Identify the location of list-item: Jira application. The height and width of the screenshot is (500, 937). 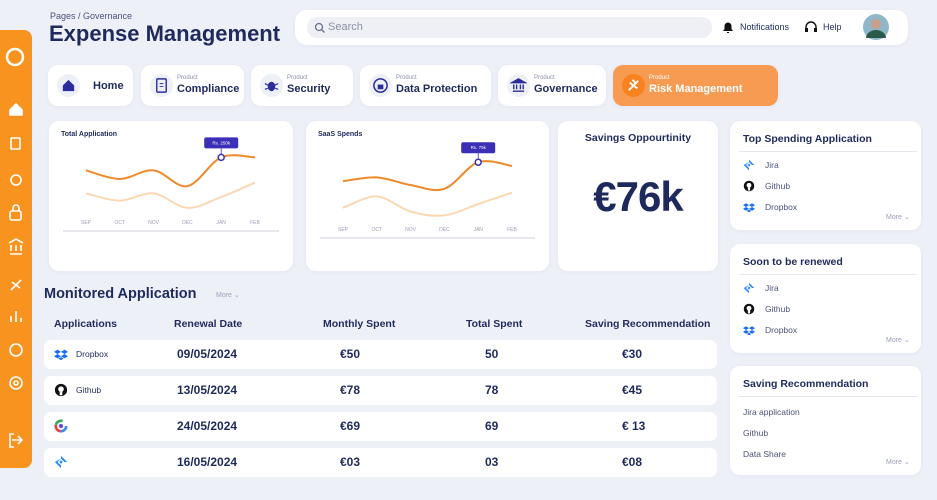
(771, 412).